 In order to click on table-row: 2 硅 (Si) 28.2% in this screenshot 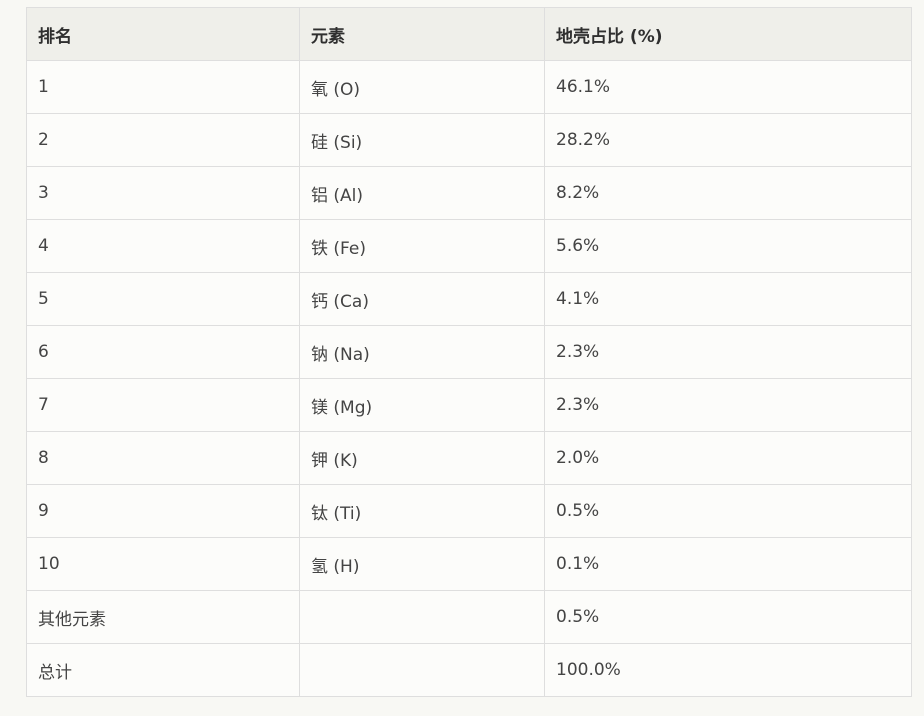, I will do `click(469, 140)`.